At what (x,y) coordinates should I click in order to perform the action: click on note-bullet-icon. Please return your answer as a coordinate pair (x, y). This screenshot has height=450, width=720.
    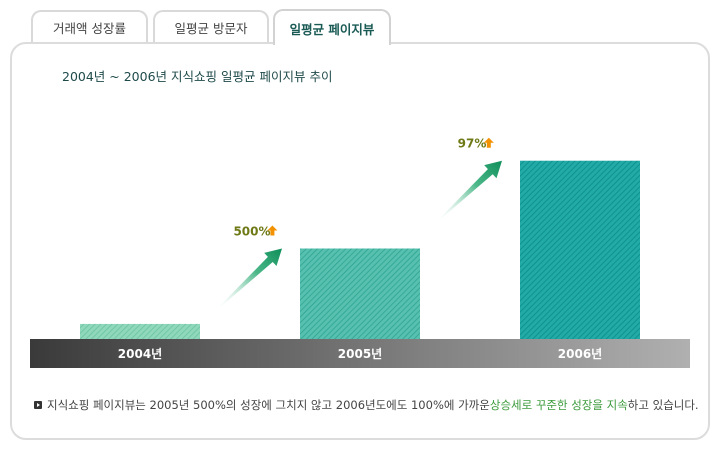
    Looking at the image, I should click on (38, 405).